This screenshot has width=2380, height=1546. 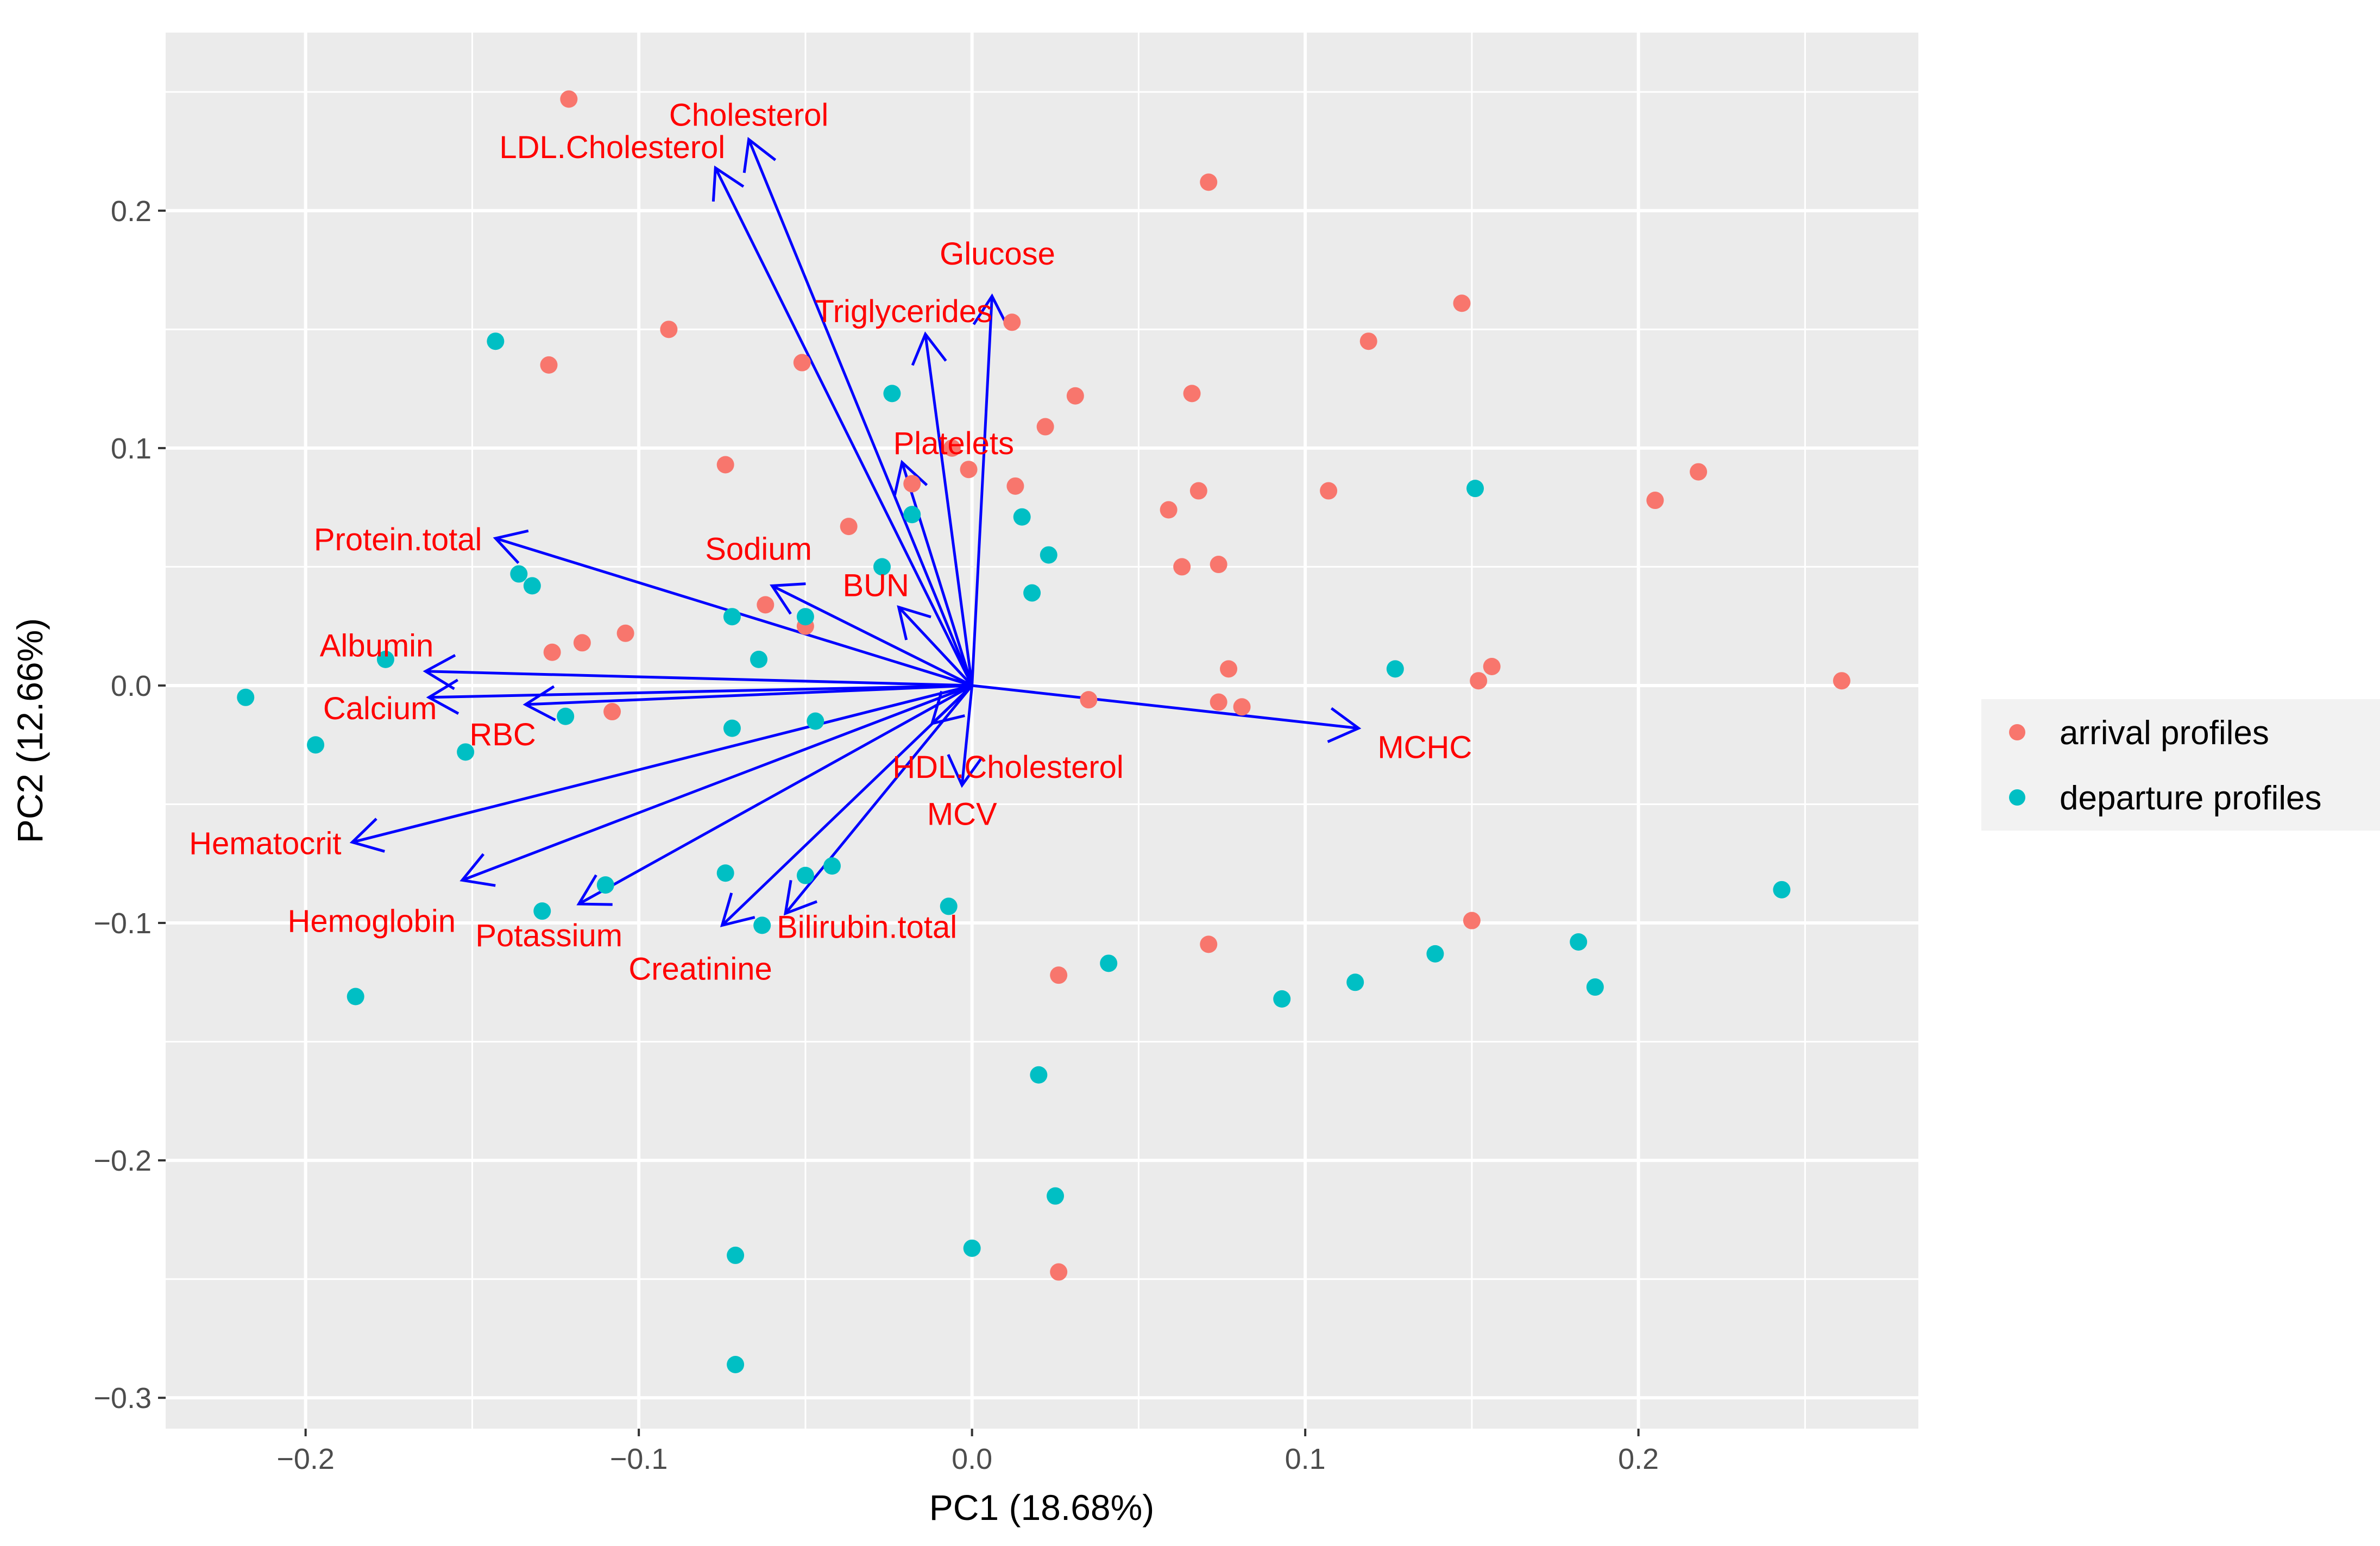 What do you see at coordinates (380, 708) in the screenshot?
I see `loading-label-calcium: Calcium` at bounding box center [380, 708].